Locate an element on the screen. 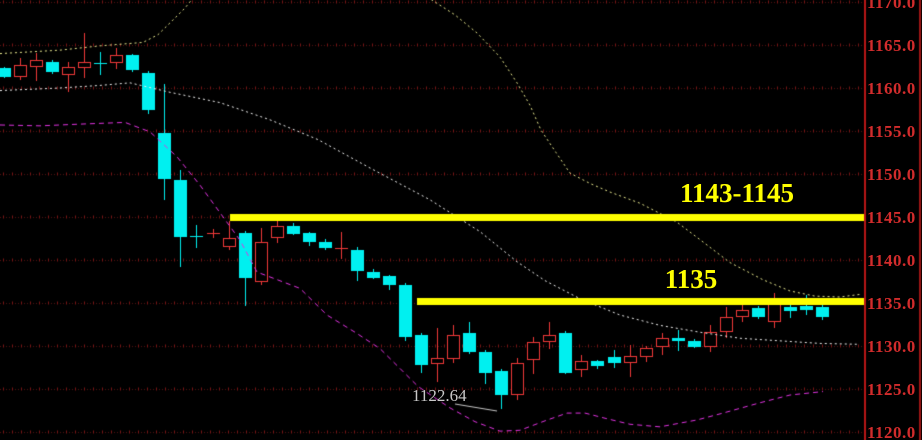  price-axis-label: 1125.0 is located at coordinates (891, 389).